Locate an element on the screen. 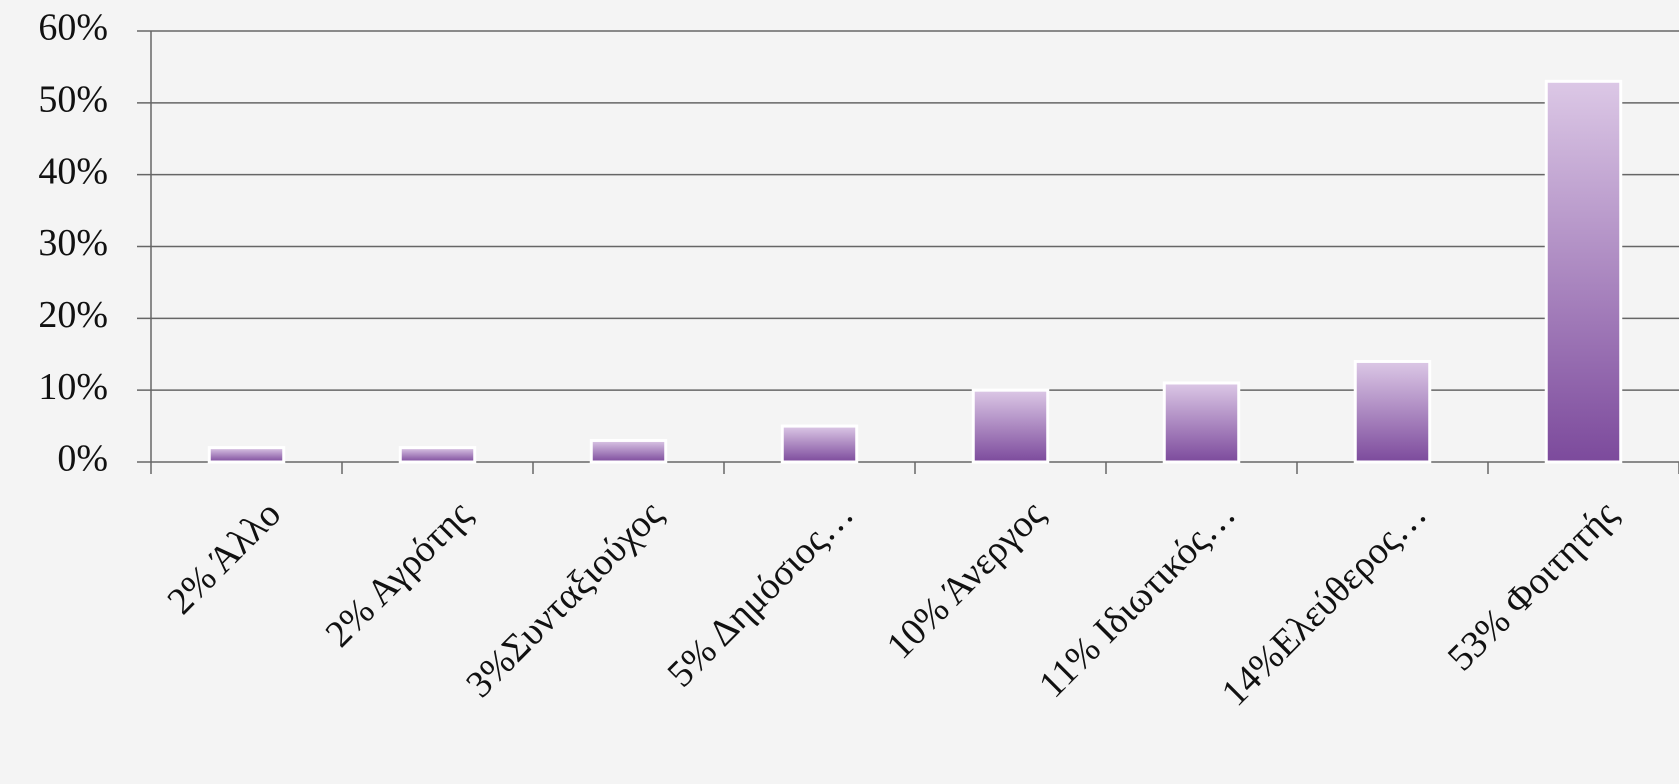  y-tick-label: 40% is located at coordinates (73, 171).